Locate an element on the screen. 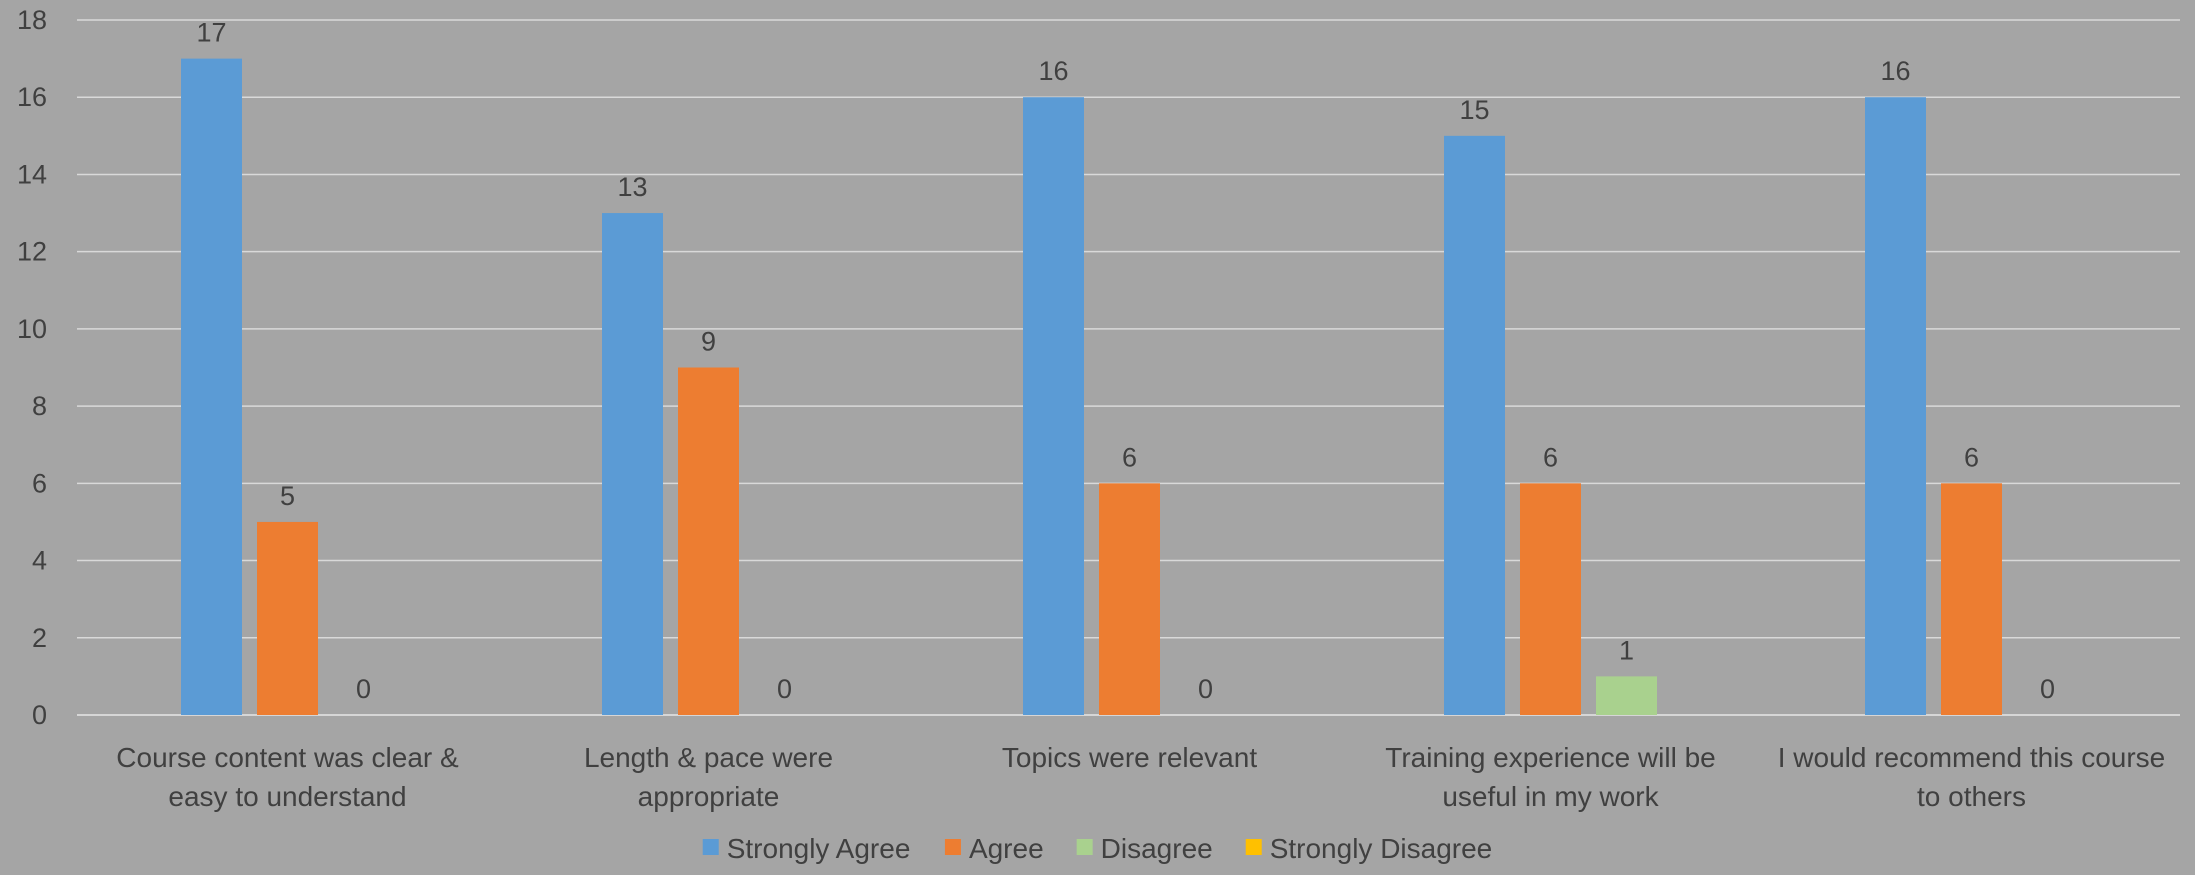 The width and height of the screenshot is (2195, 875). y-tick-label: 2 is located at coordinates (39, 638).